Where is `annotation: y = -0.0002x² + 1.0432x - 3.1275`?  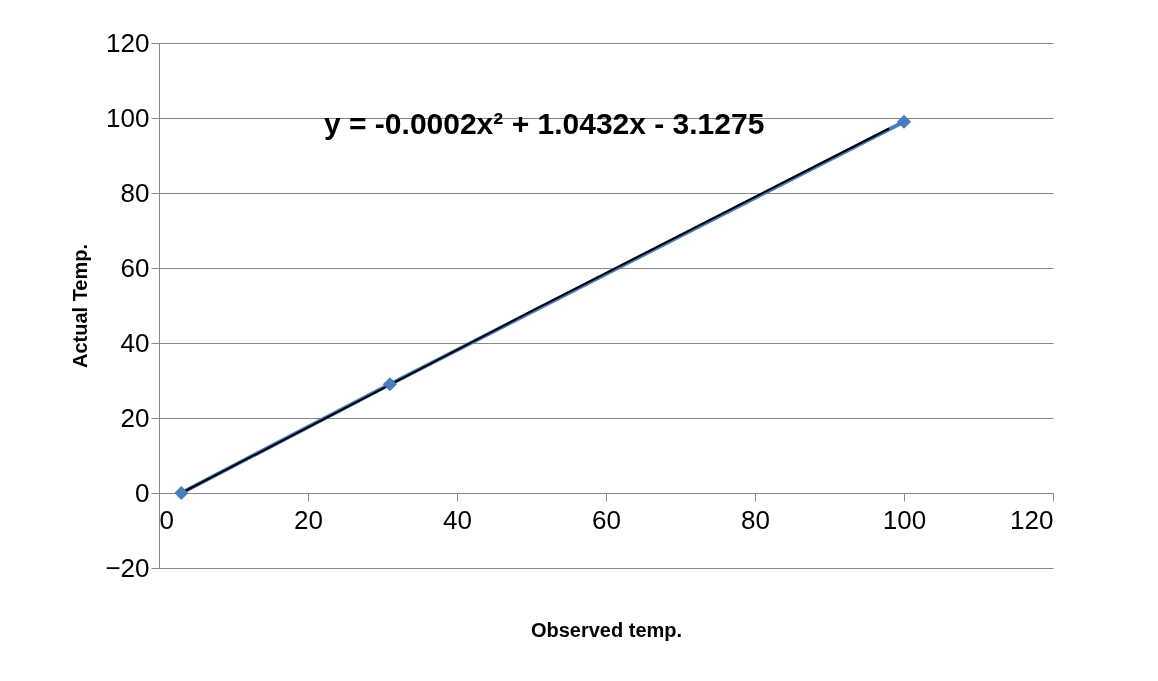
annotation: y = -0.0002x² + 1.0432x - 3.1275 is located at coordinates (544, 123).